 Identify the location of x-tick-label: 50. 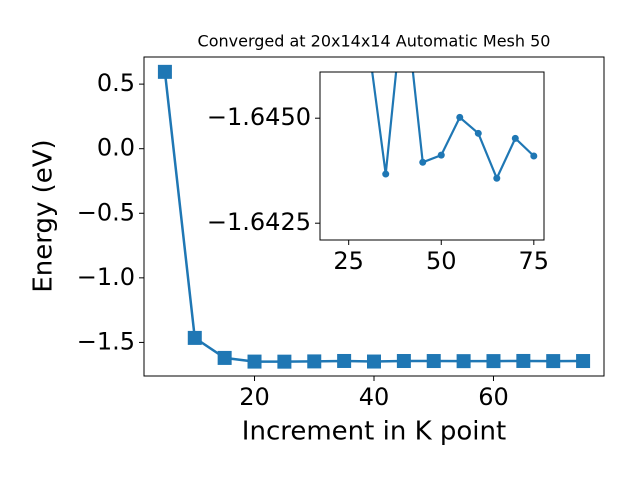
(441, 261).